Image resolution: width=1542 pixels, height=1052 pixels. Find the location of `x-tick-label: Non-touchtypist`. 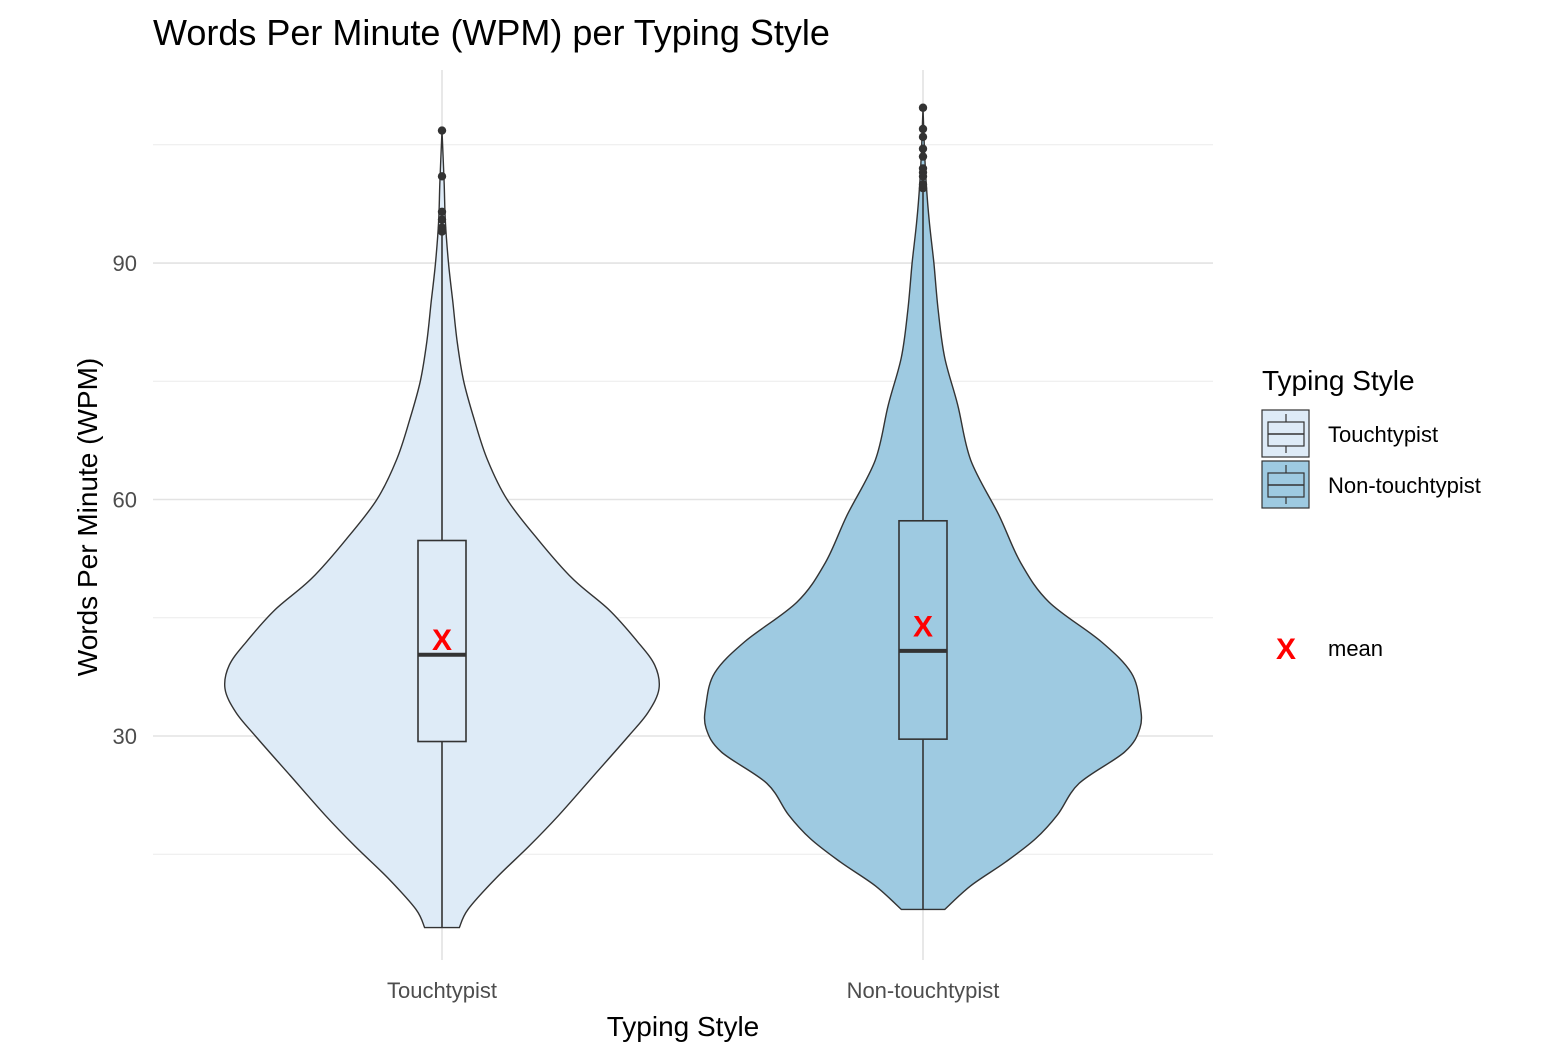

x-tick-label: Non-touchtypist is located at coordinates (923, 990).